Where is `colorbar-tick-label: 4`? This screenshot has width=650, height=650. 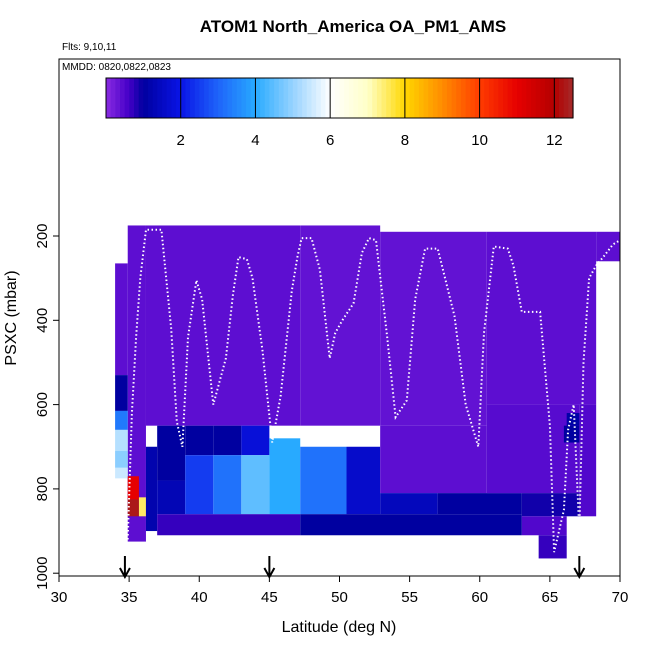 colorbar-tick-label: 4 is located at coordinates (255, 140).